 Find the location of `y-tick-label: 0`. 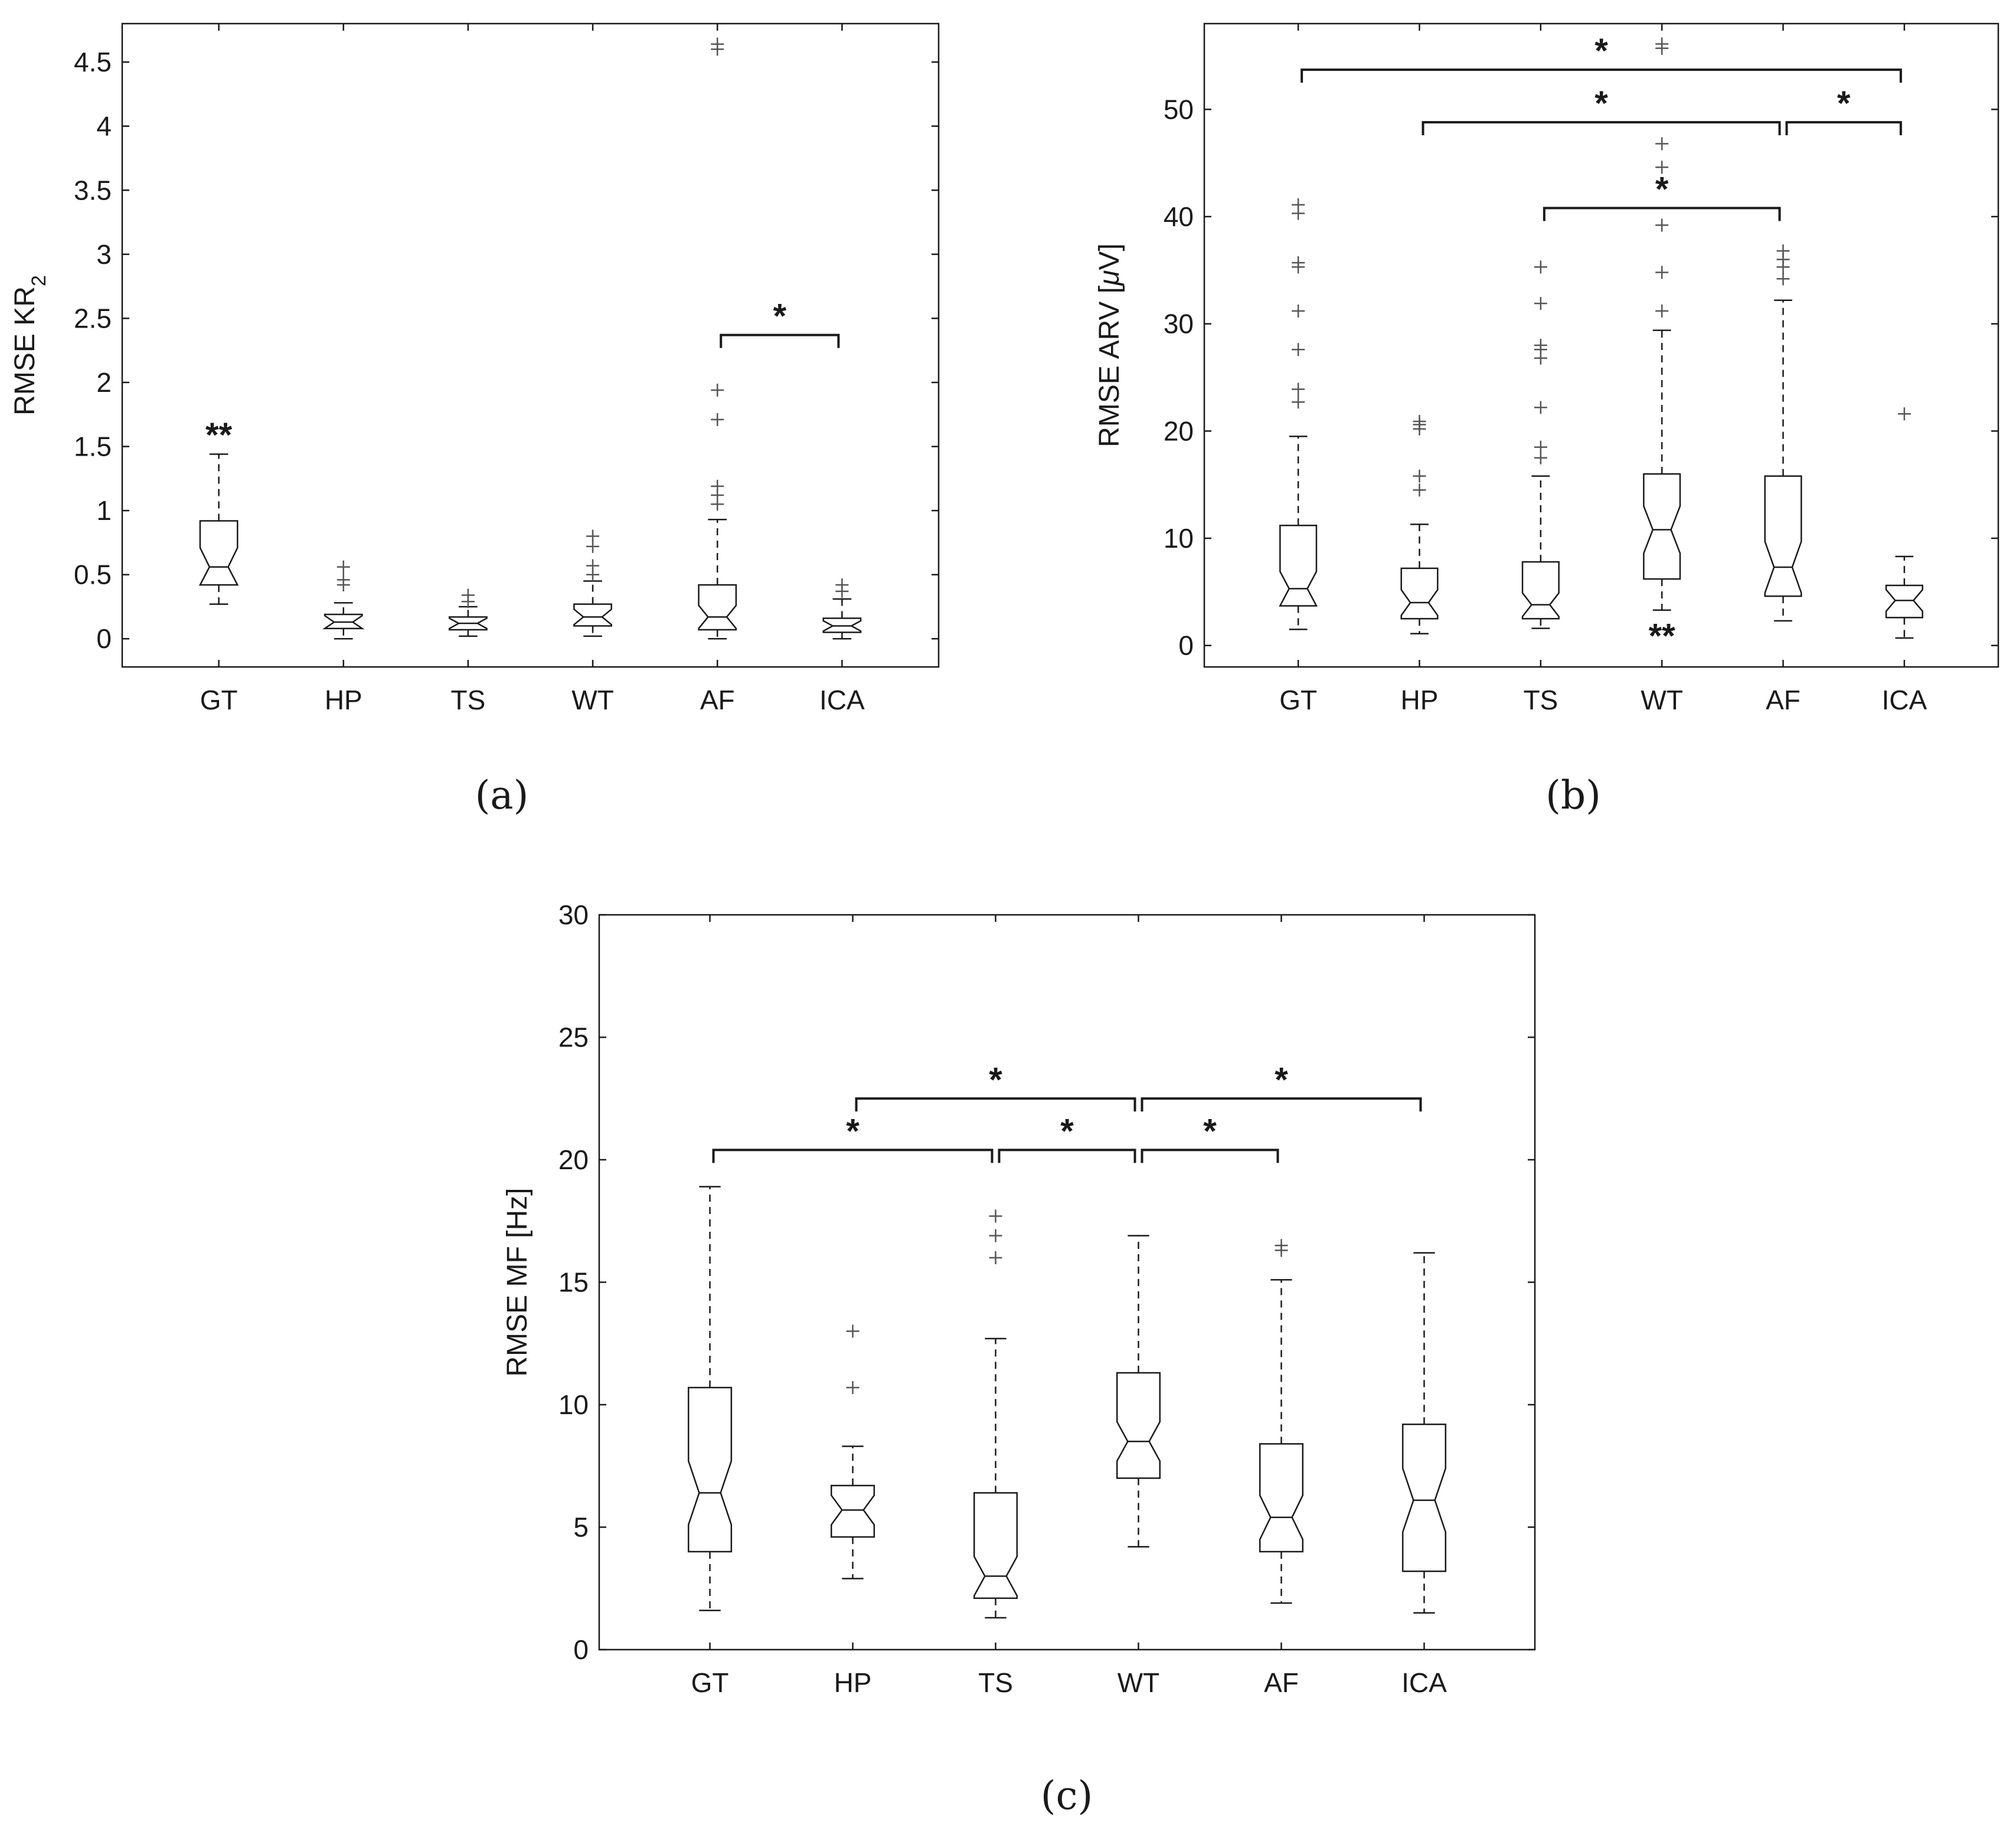

y-tick-label: 0 is located at coordinates (104, 638).